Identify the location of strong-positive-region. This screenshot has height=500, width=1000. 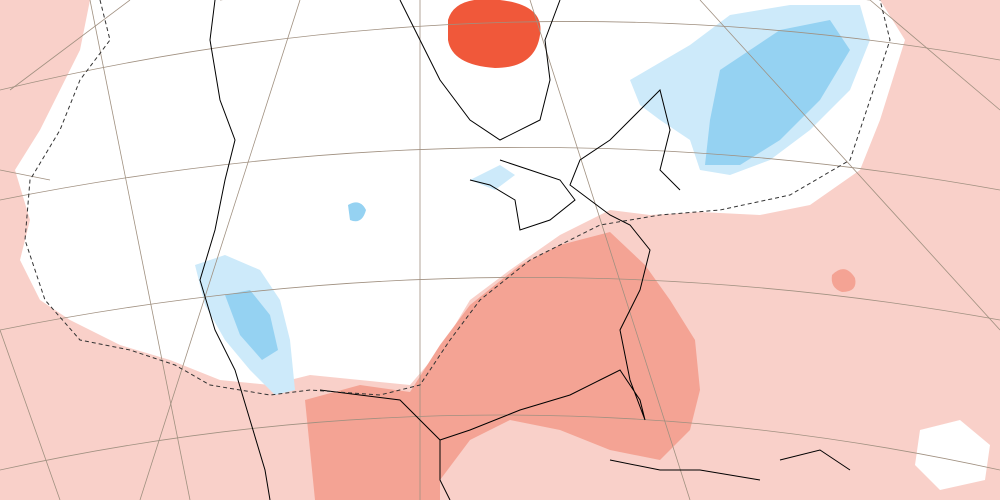
(494, 34).